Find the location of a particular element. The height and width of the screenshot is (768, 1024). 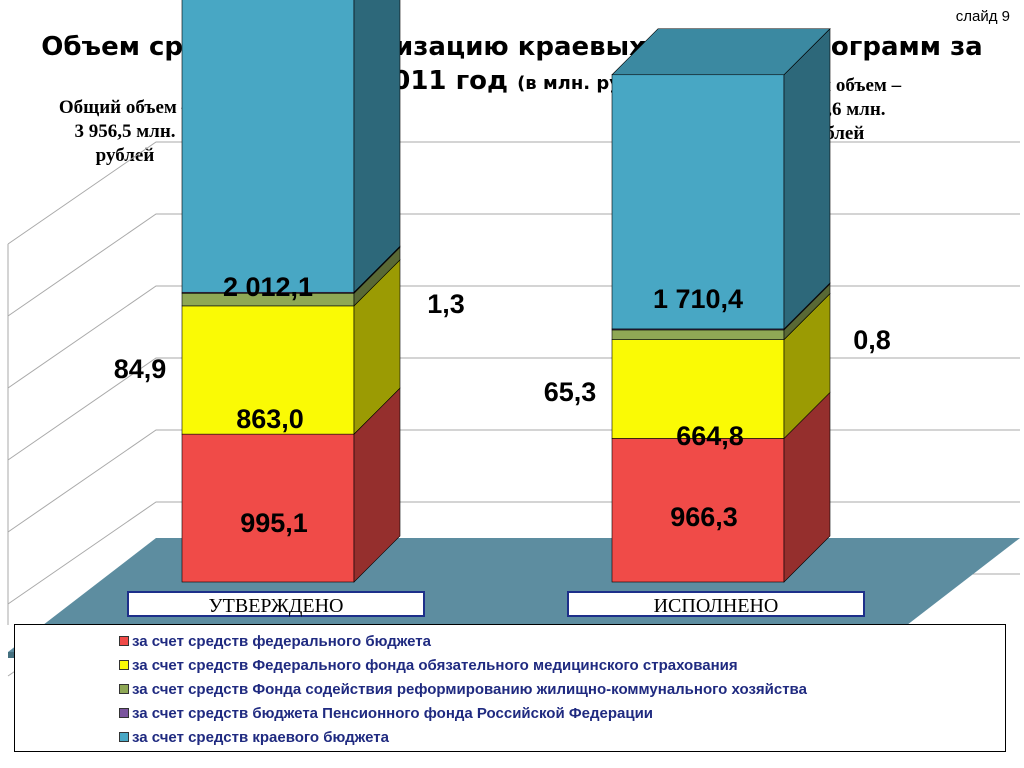

category-text: ИСПОЛНЕНО is located at coordinates (716, 606).